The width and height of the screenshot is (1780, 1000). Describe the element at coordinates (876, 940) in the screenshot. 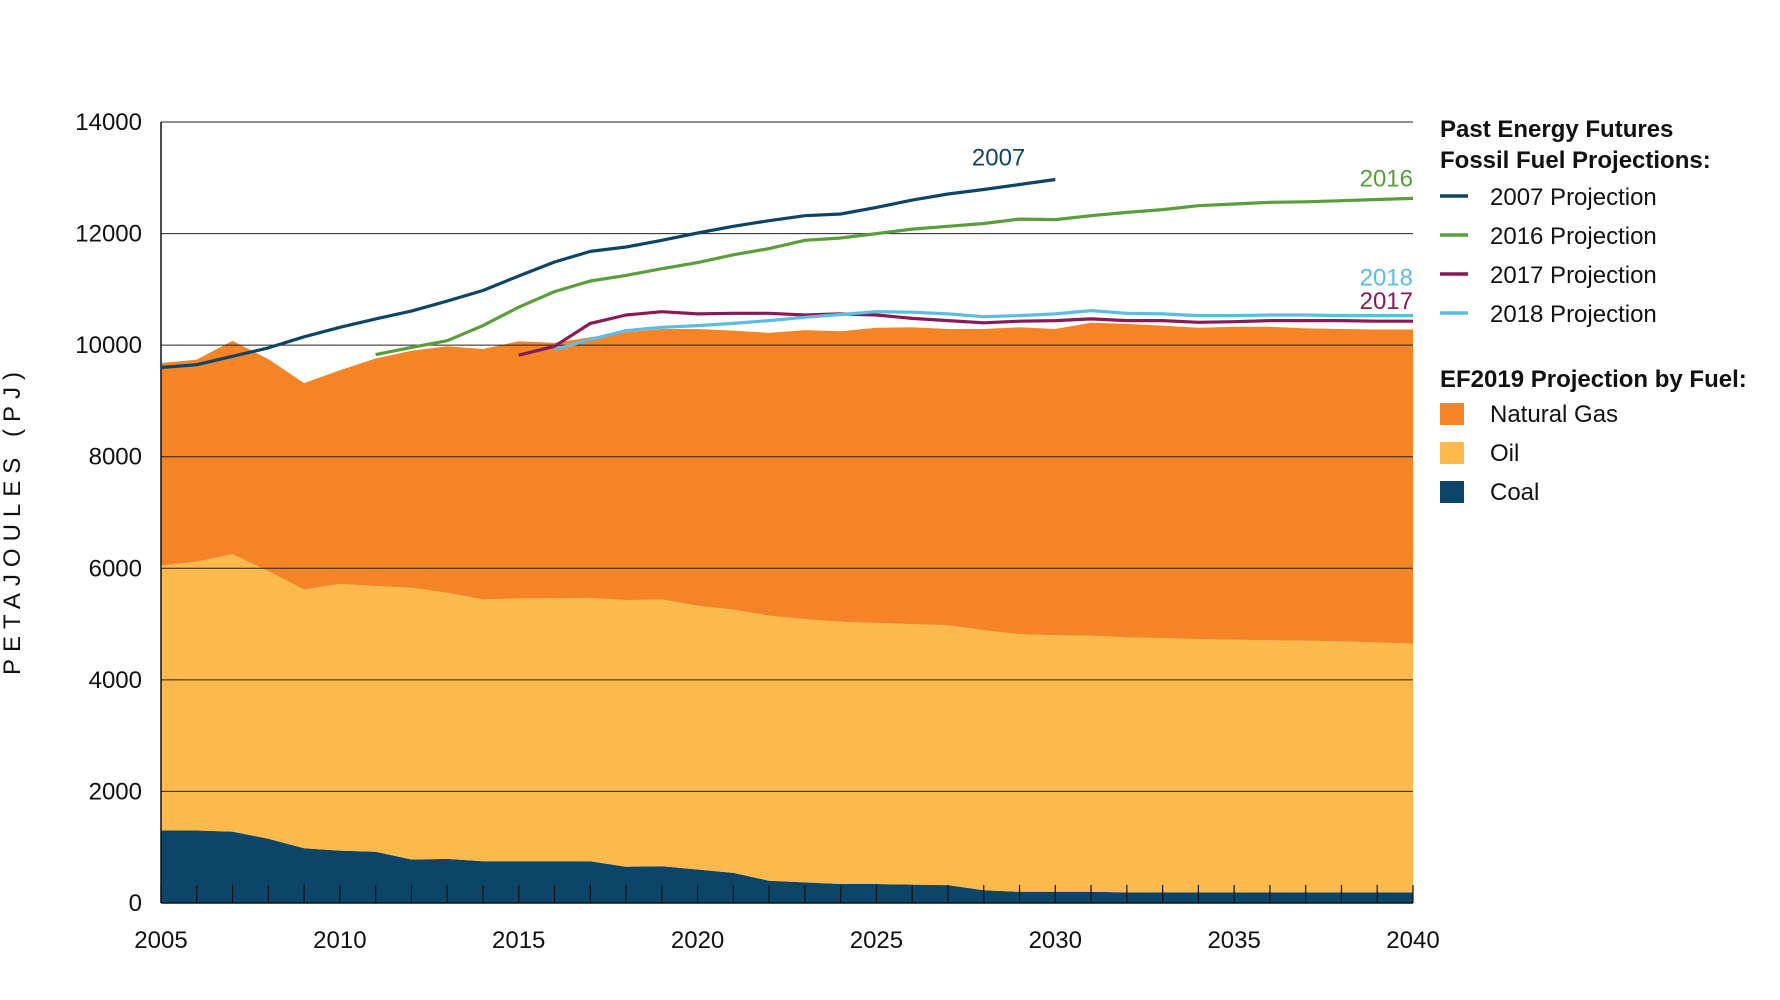

I see `x-tick-label: 2025` at that location.